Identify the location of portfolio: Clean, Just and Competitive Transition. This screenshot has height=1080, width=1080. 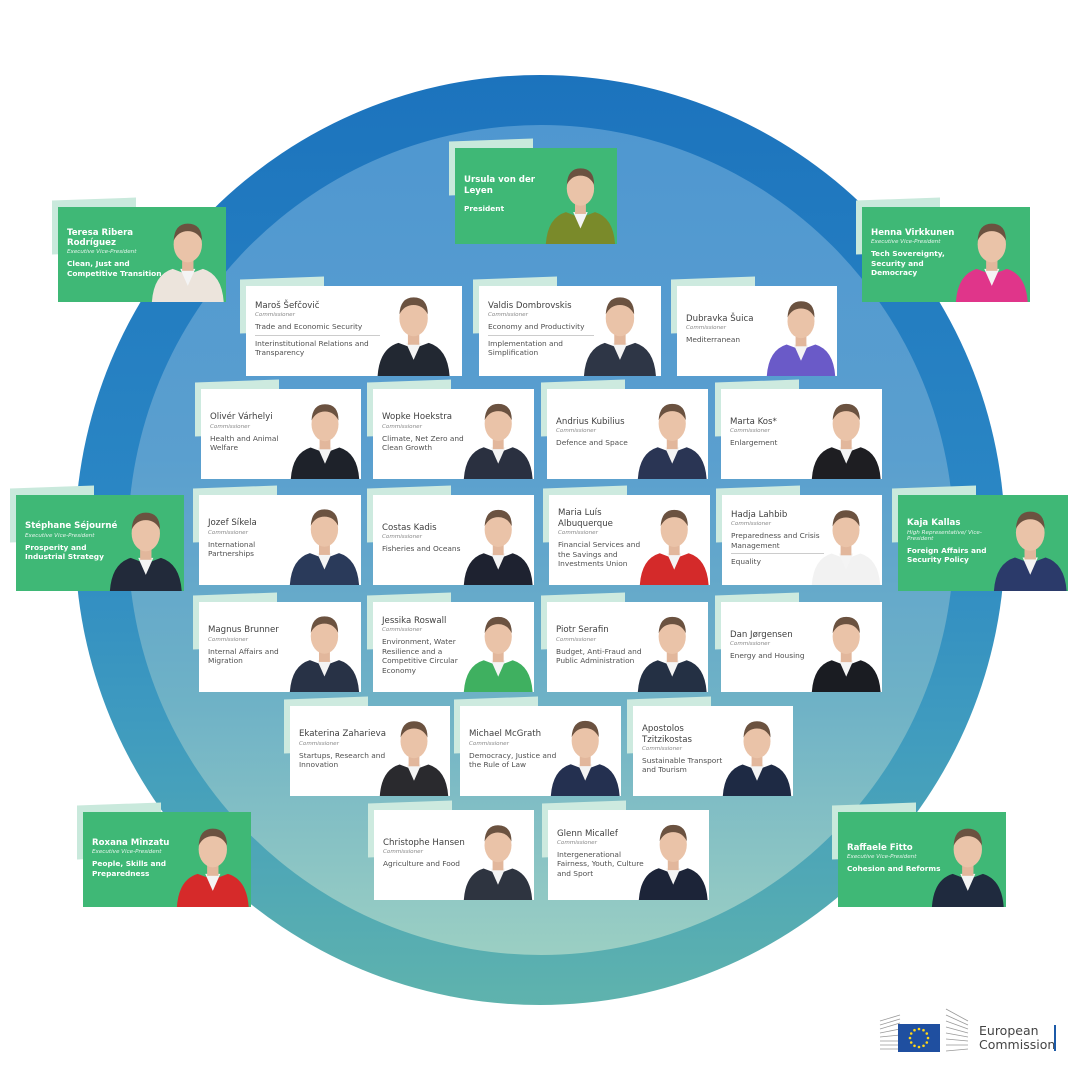
(114, 268).